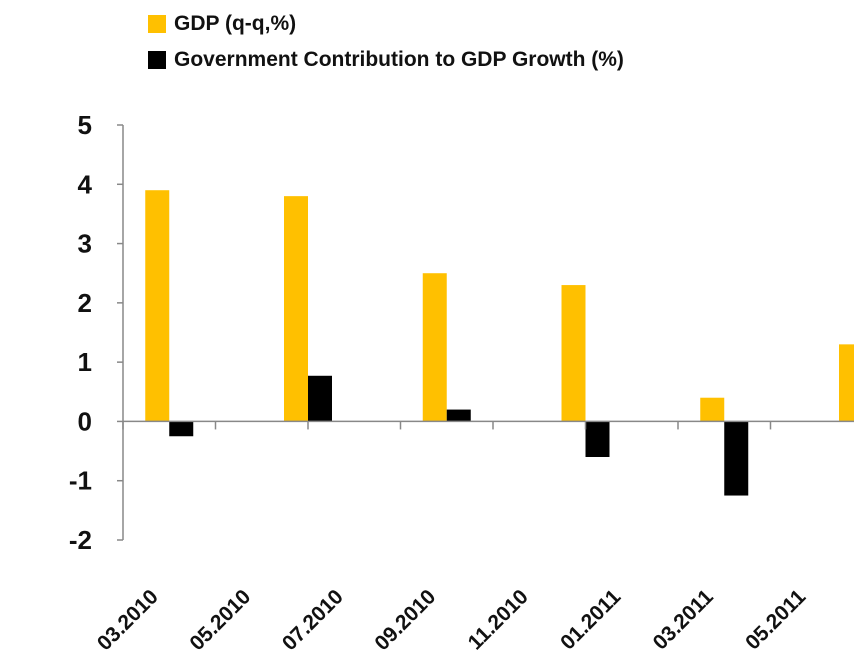  Describe the element at coordinates (235, 23) in the screenshot. I see `legend-label-gdp: GDP (q-q,%)` at that location.